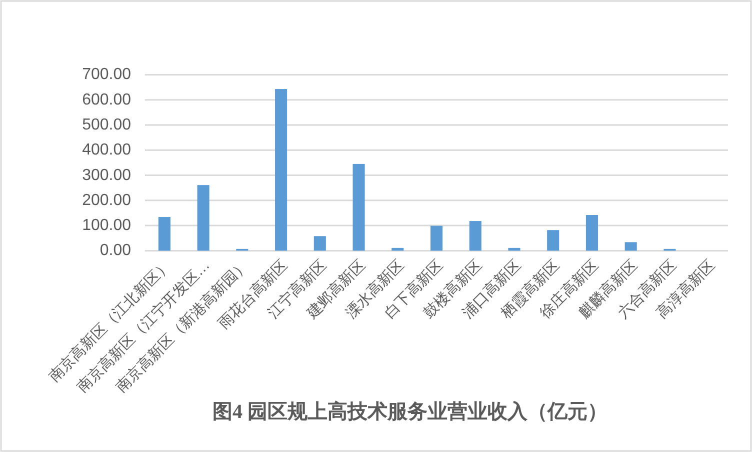  Describe the element at coordinates (107, 75) in the screenshot. I see `y-tick-label: 700.00` at that location.